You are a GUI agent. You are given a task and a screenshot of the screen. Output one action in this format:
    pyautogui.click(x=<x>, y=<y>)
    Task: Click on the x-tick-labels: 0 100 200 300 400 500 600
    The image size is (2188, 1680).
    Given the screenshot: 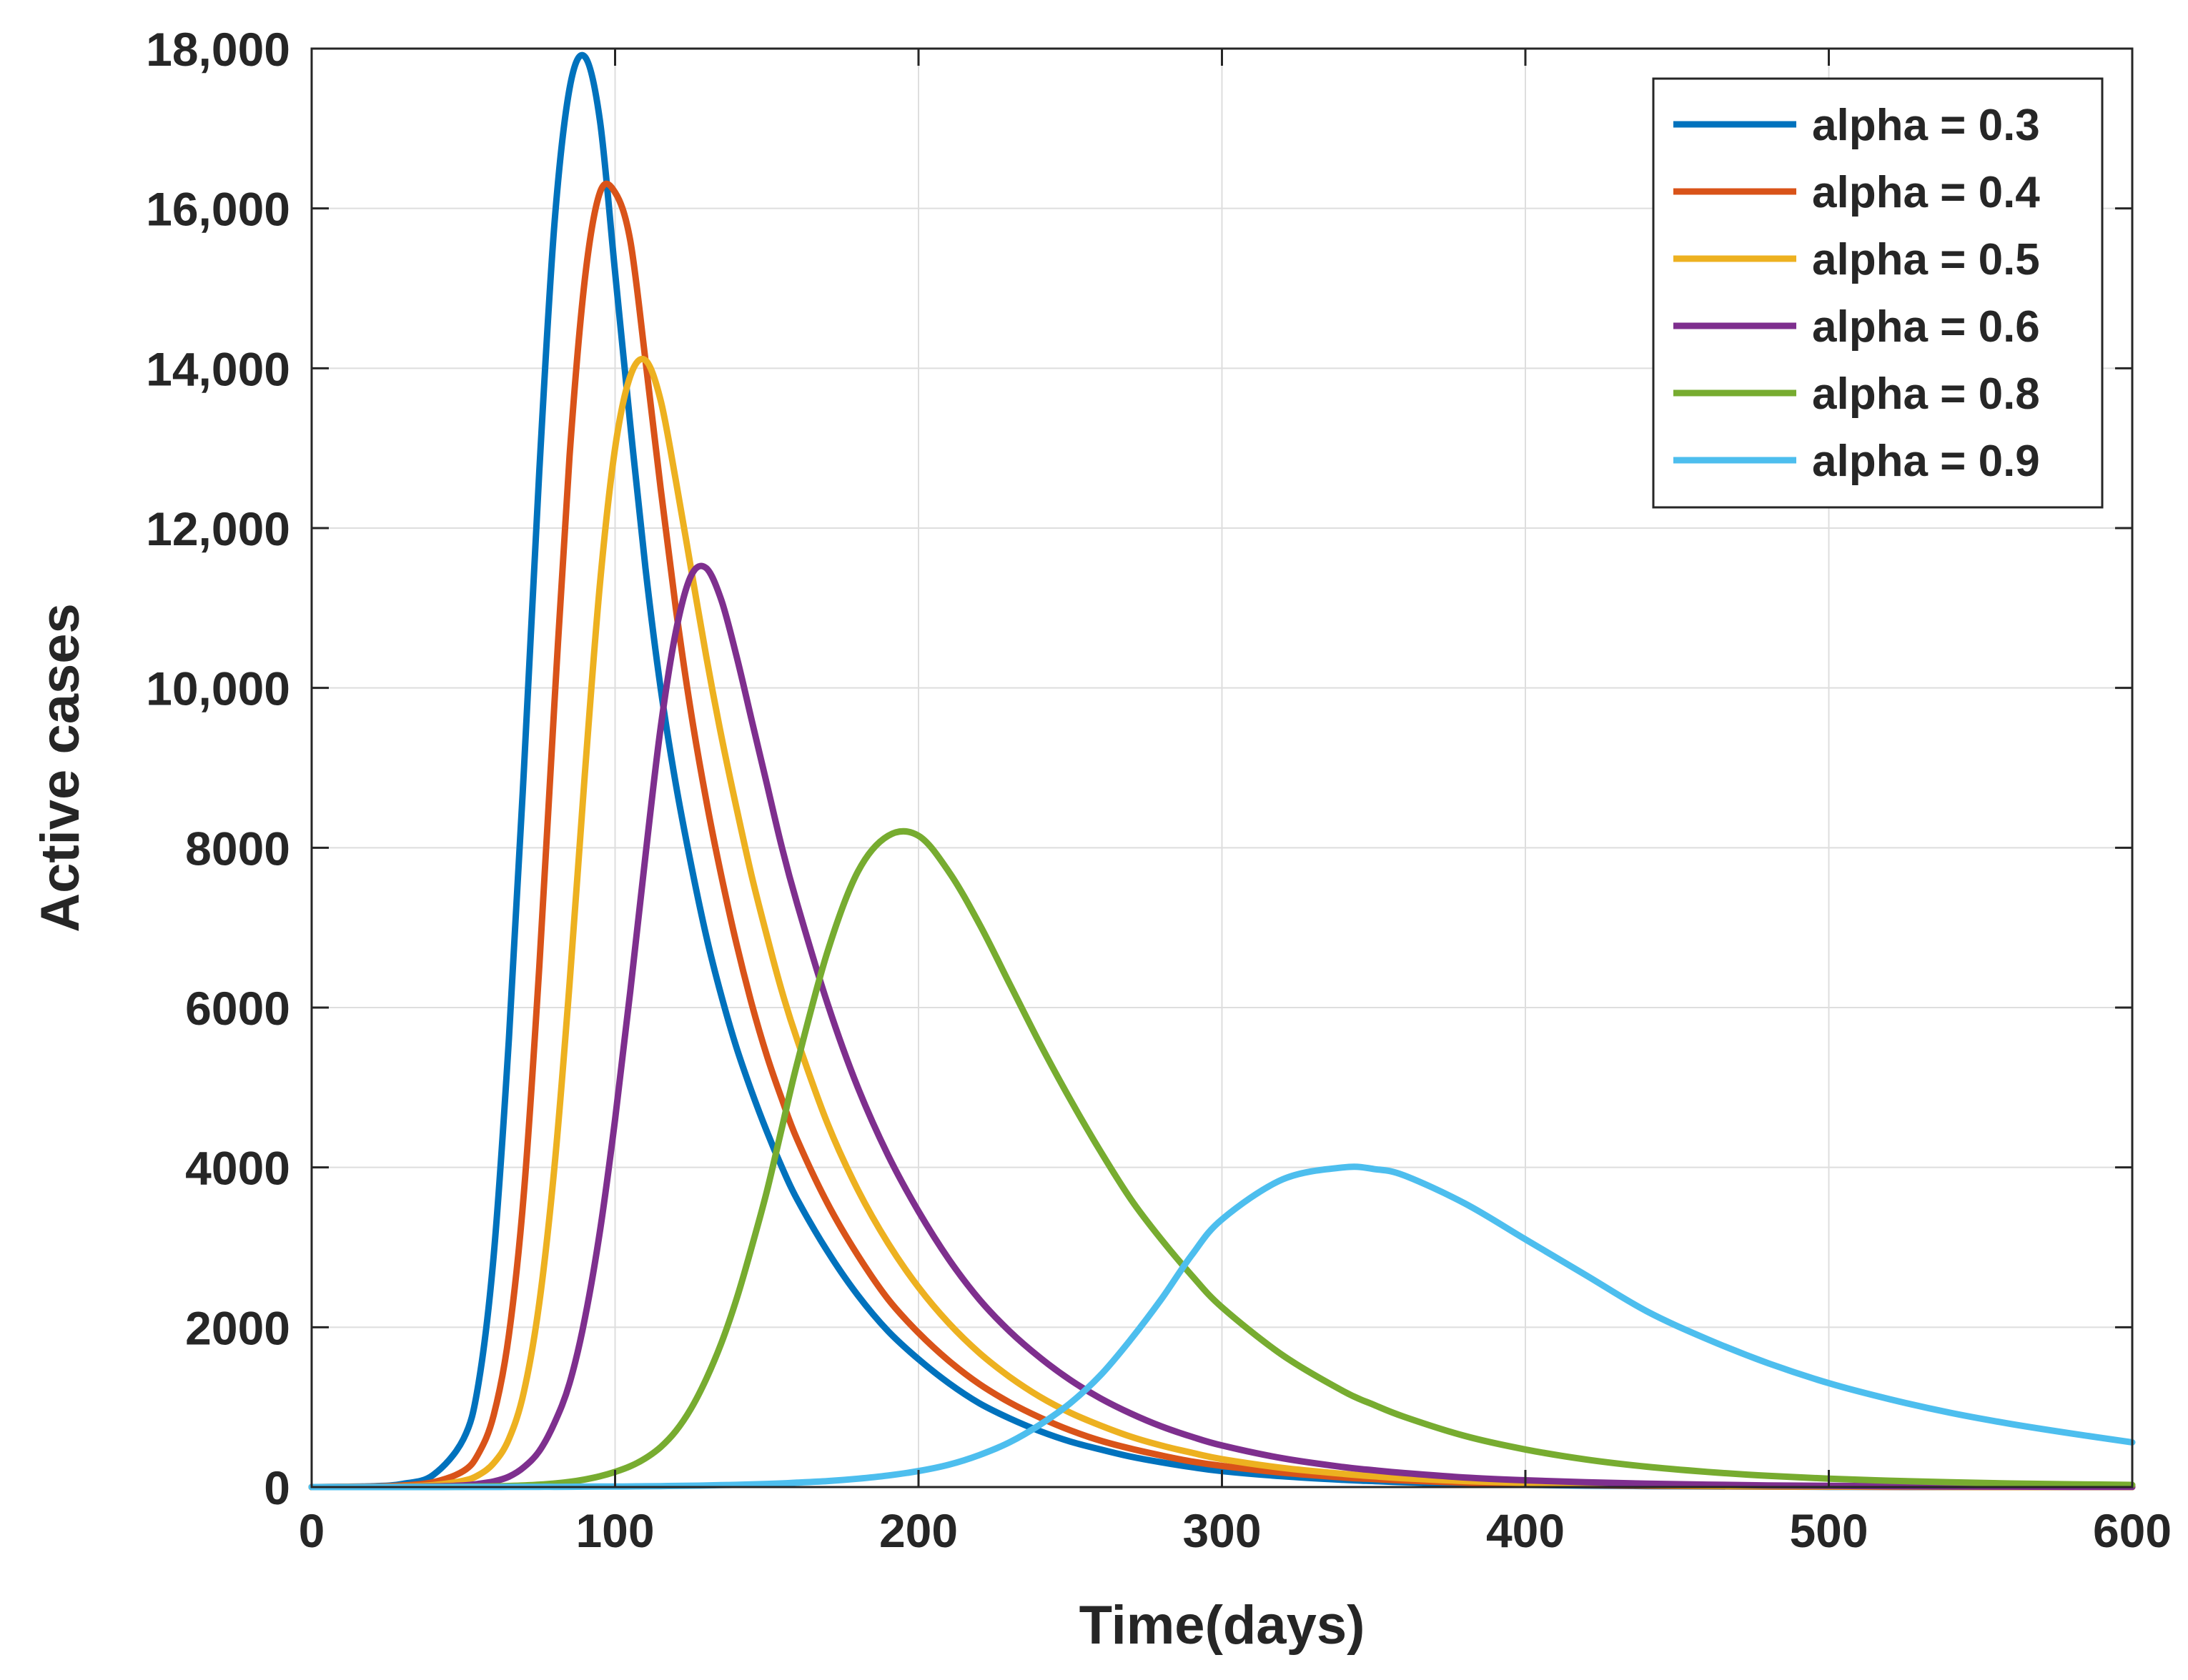 What is the action you would take?
    pyautogui.click(x=1235, y=1530)
    